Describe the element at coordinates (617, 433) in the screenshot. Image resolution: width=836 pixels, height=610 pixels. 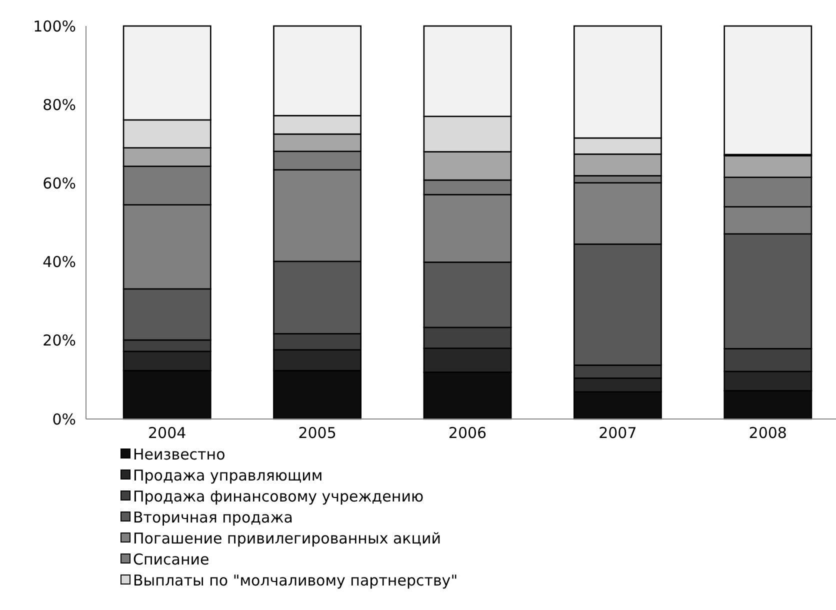
I see `x-tick-label: 2007` at that location.